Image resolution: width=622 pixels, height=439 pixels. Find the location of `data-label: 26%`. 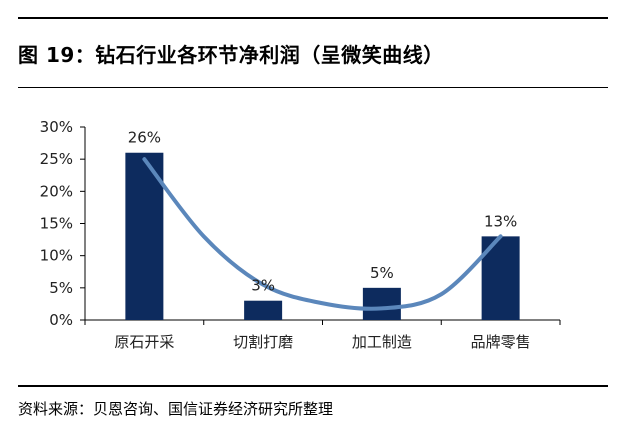

data-label: 26% is located at coordinates (144, 138).